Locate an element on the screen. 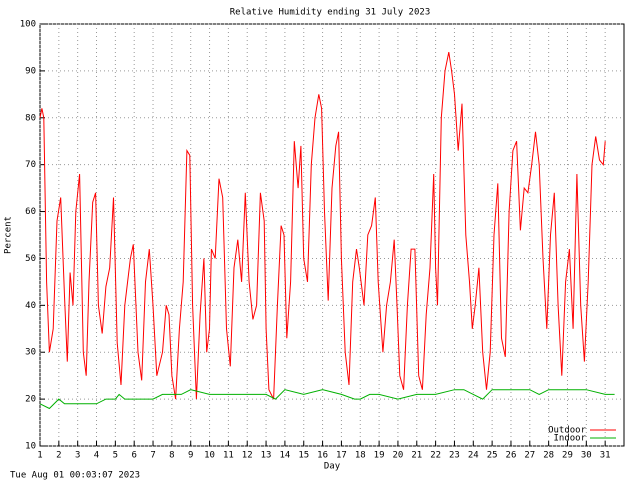  x-tick-label: 31 is located at coordinates (605, 456).